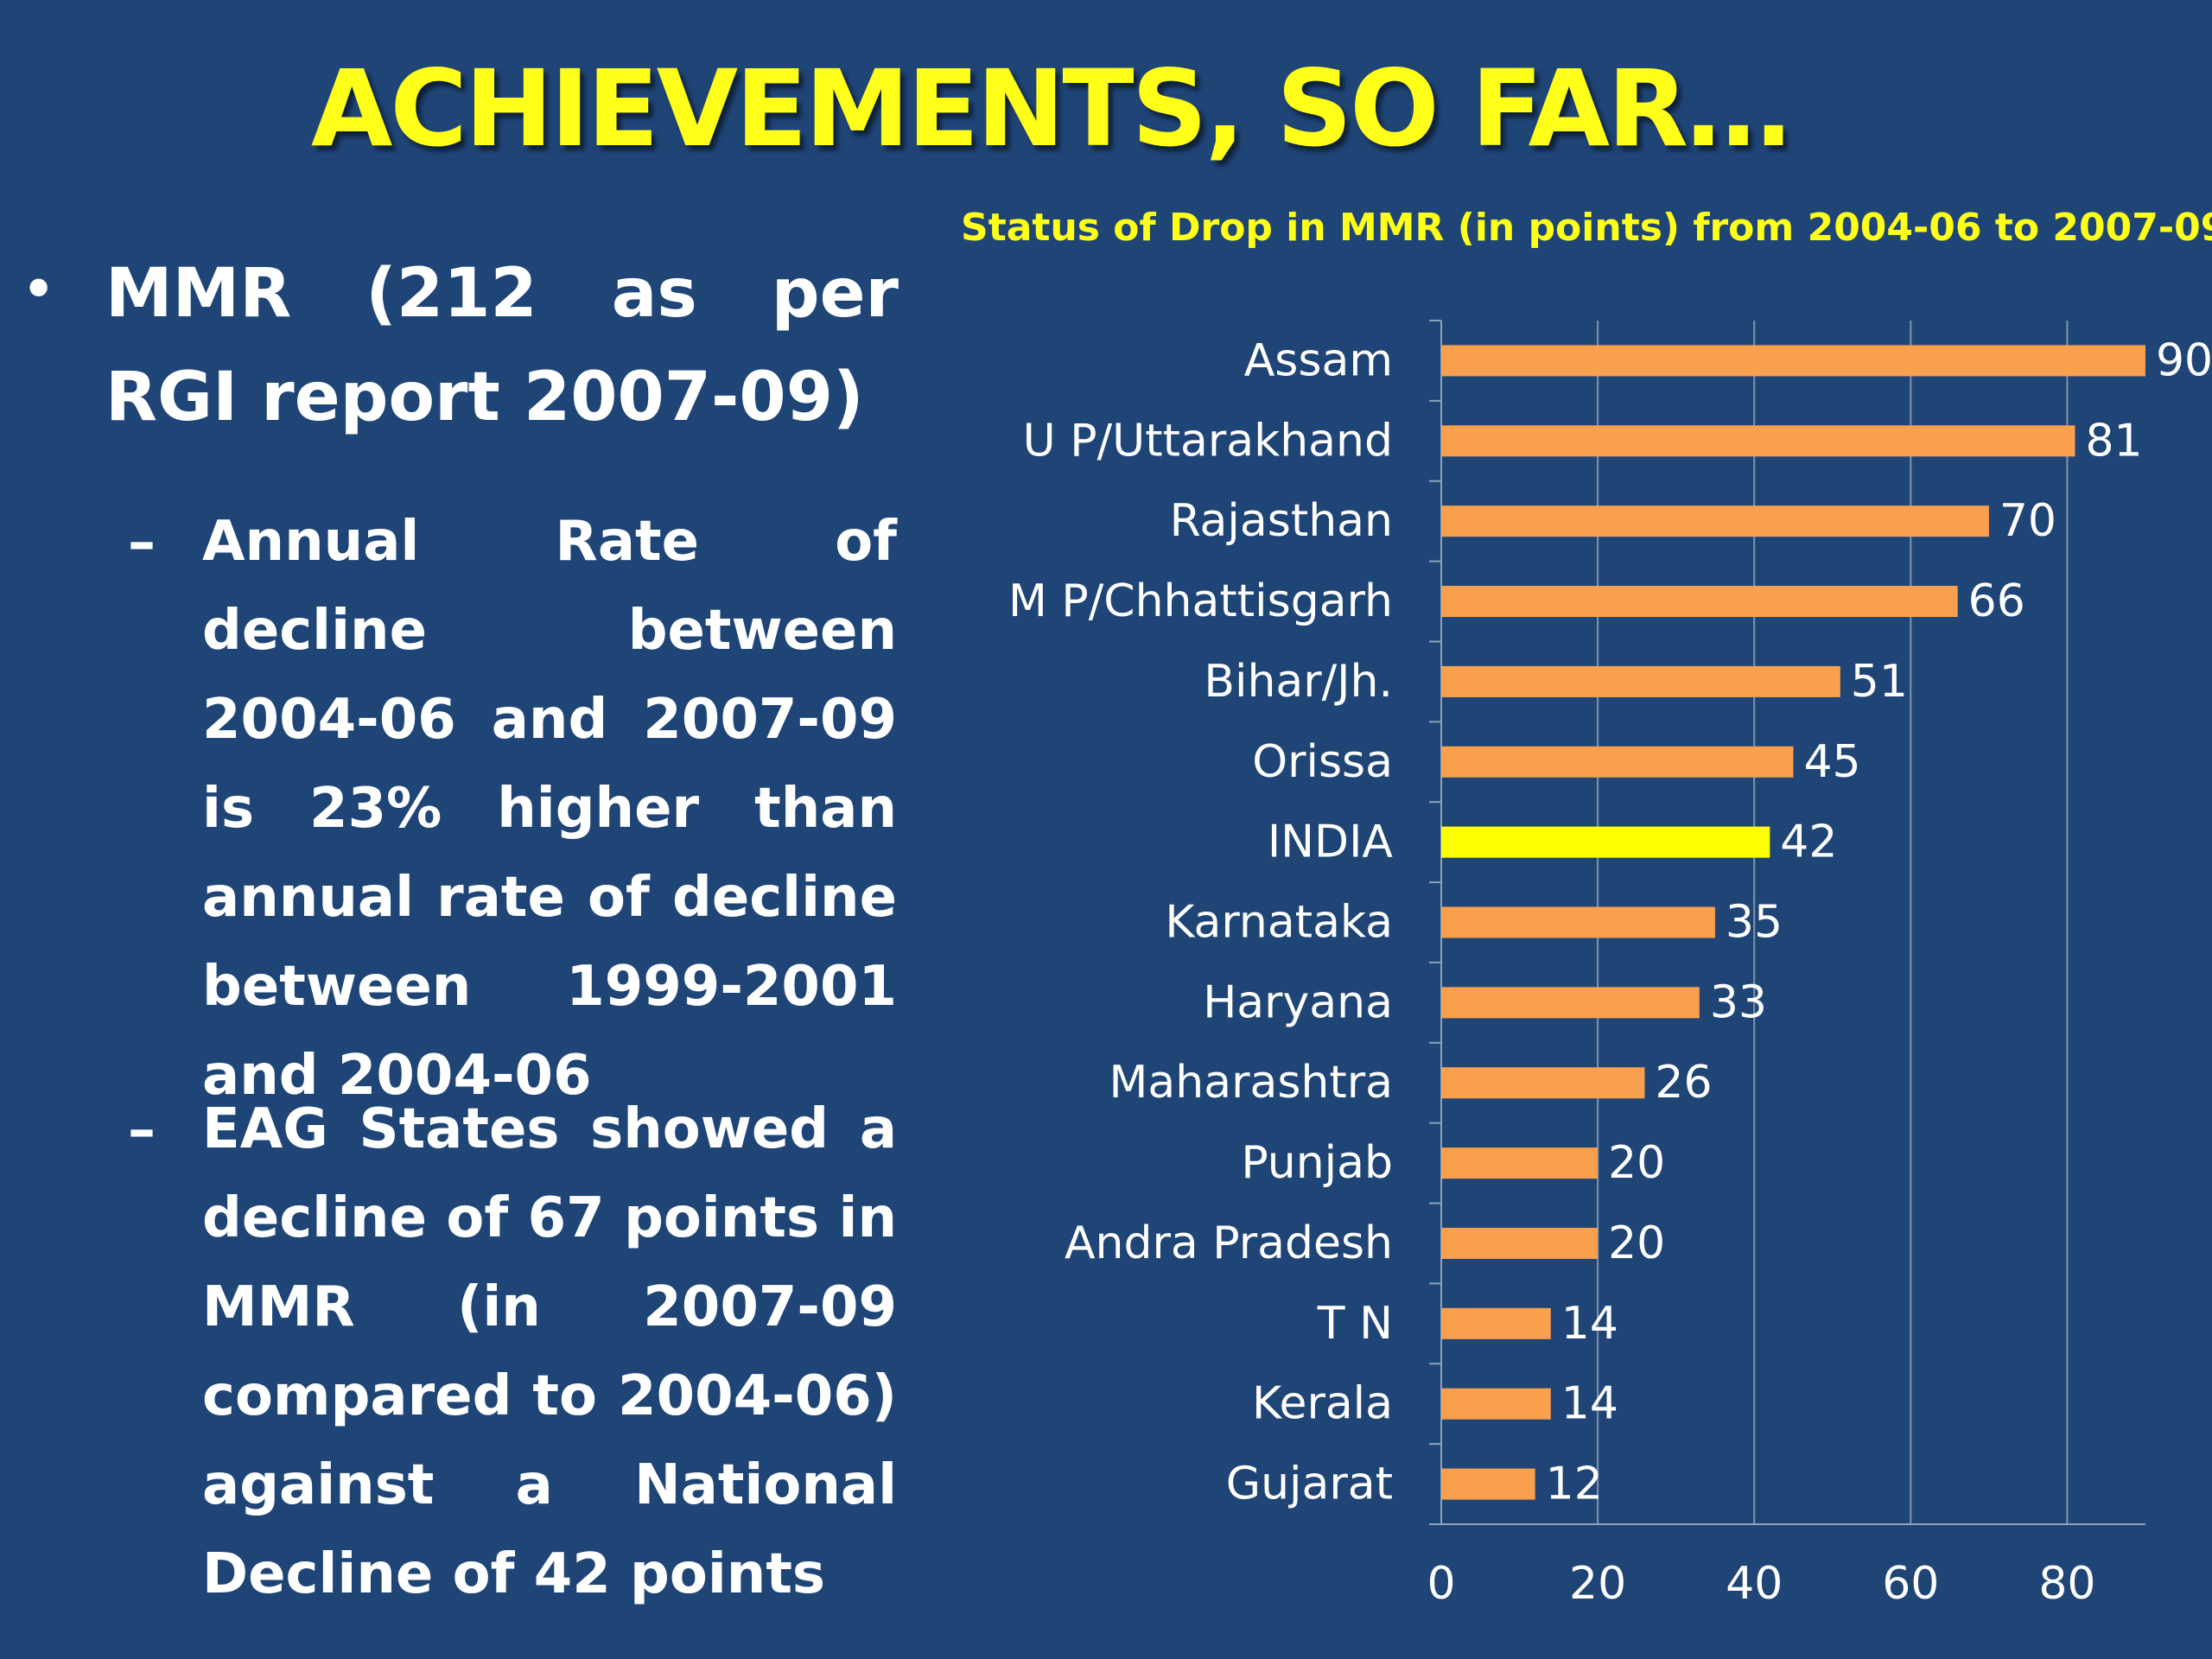 The height and width of the screenshot is (1659, 2212). I want to click on value-label: 12, so click(1574, 1484).